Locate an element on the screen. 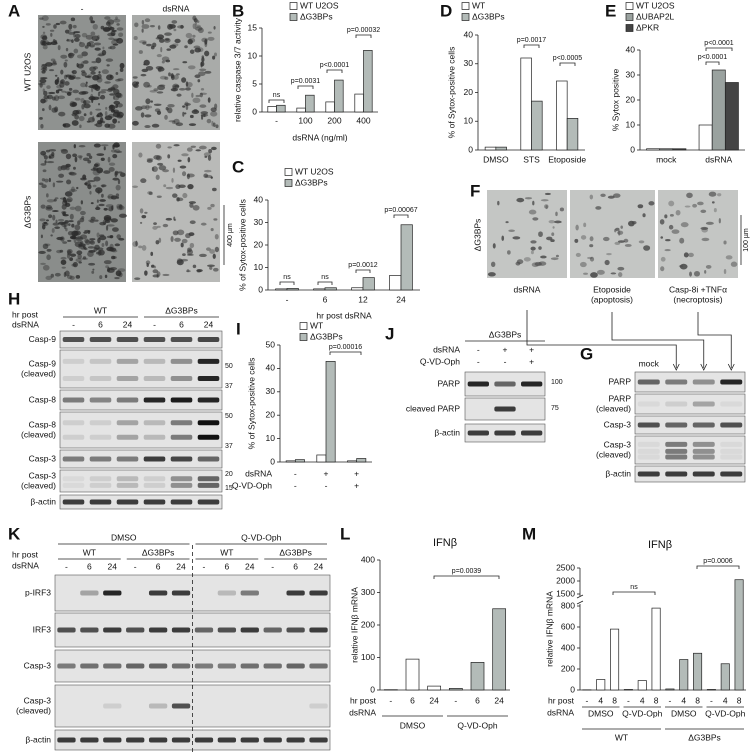  header: hr post is located at coordinates (25, 554).